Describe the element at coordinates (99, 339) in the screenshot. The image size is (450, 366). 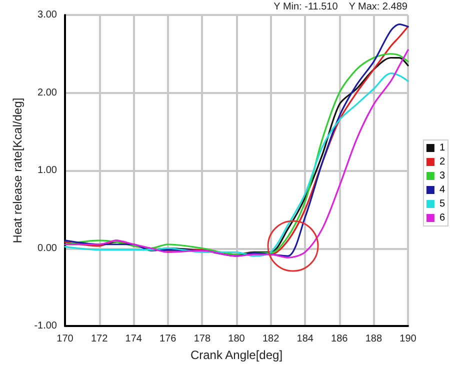
I see `x-tick-label: 172` at that location.